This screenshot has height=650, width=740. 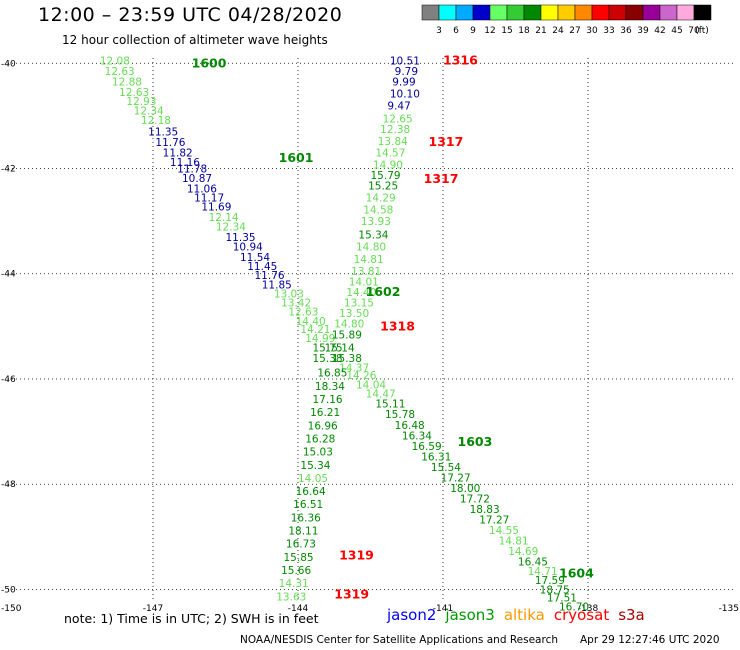 What do you see at coordinates (405, 62) in the screenshot?
I see `wave-height-point: 10.51` at bounding box center [405, 62].